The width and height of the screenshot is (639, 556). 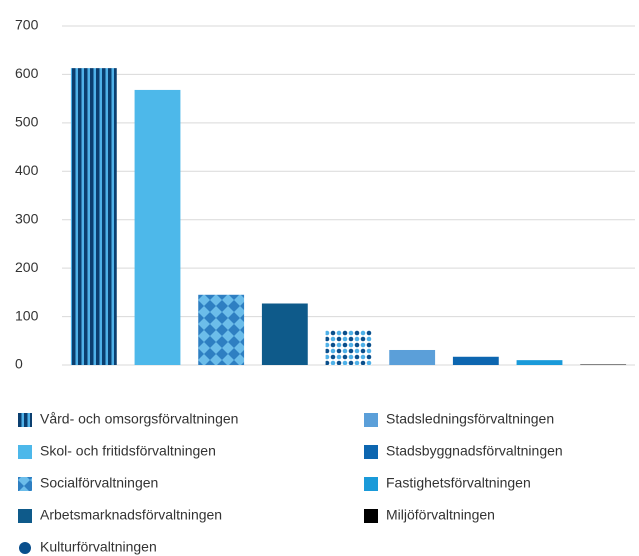 I want to click on y-tick-label: 600, so click(x=27, y=73).